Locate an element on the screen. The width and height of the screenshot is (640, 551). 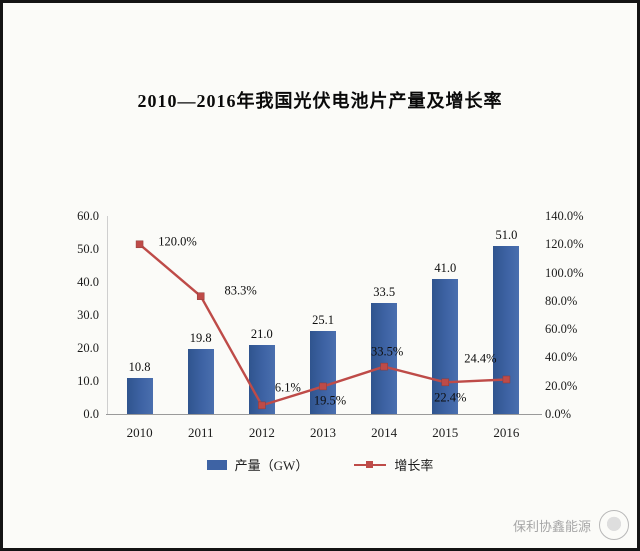
bar-2014 is located at coordinates (384, 358).